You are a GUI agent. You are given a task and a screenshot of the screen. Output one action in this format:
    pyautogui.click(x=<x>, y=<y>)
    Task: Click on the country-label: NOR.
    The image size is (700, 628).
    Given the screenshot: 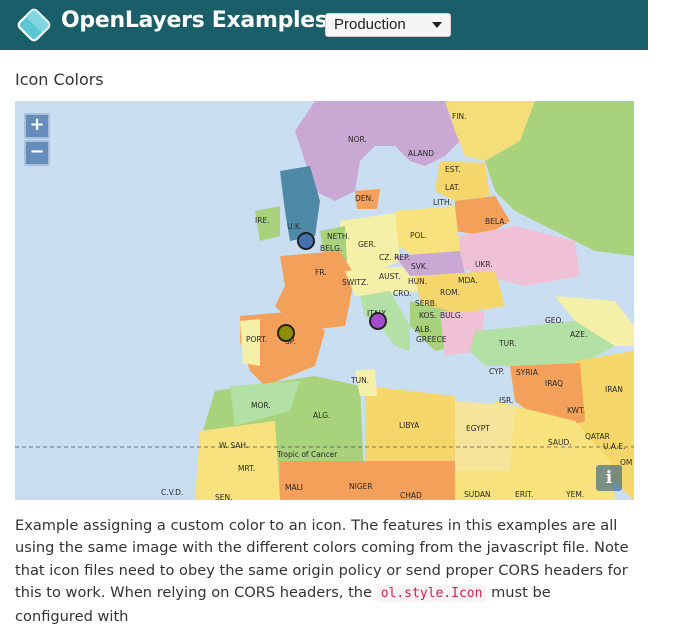 What is the action you would take?
    pyautogui.click(x=357, y=139)
    